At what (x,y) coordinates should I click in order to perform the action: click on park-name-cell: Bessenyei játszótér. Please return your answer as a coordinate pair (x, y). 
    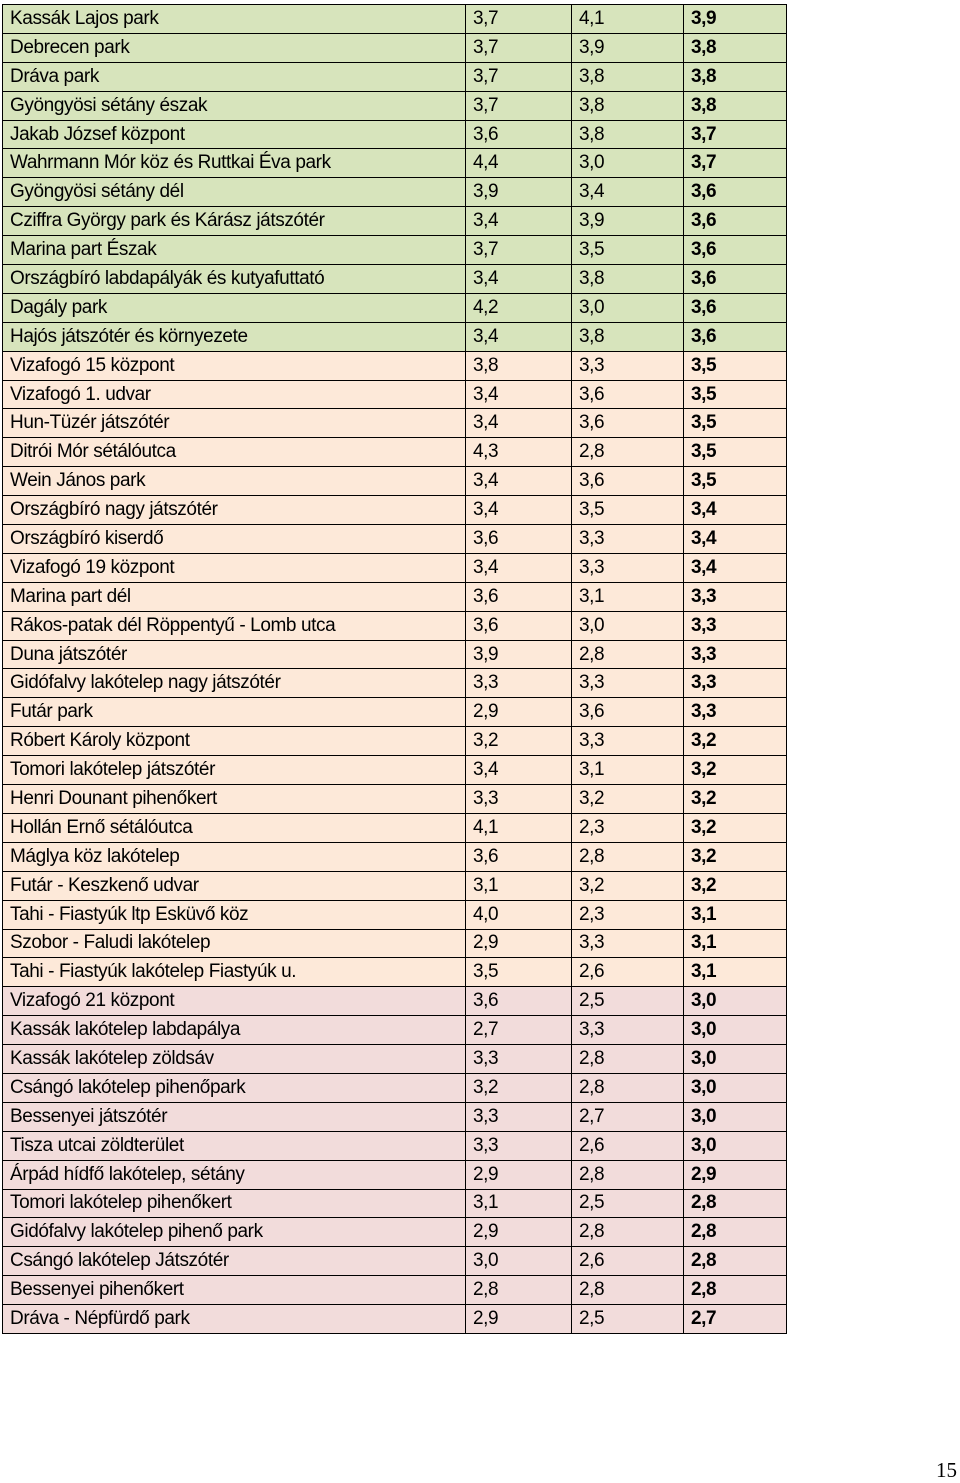
    Looking at the image, I should click on (234, 1116).